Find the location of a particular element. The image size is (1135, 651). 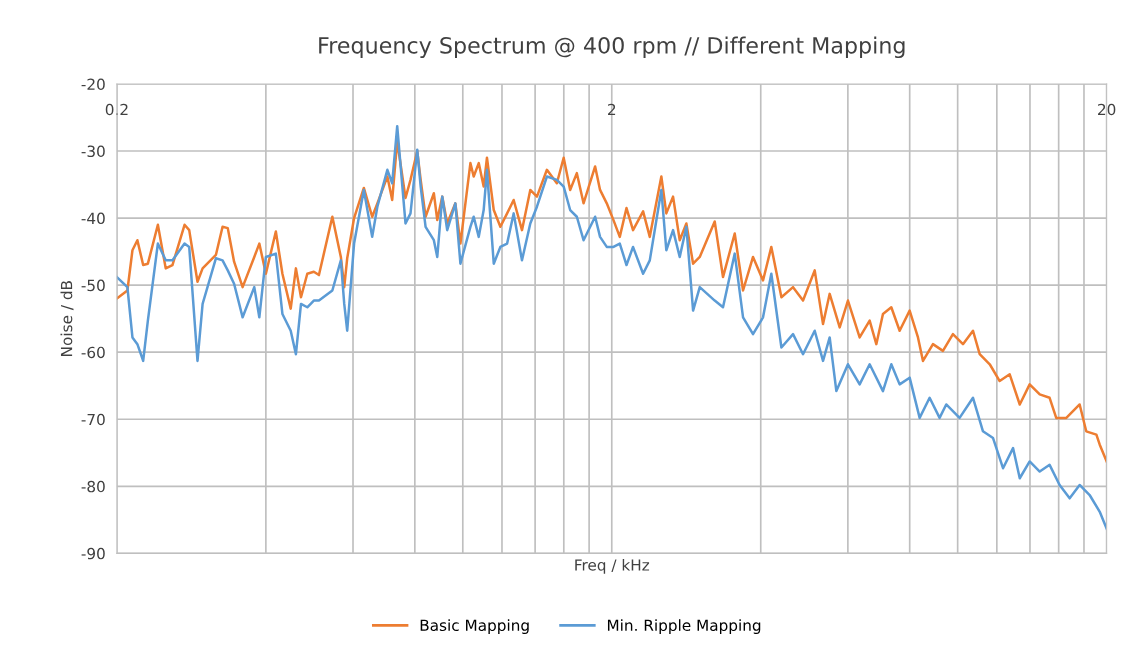

y-tick-label: -70 is located at coordinates (93, 419).